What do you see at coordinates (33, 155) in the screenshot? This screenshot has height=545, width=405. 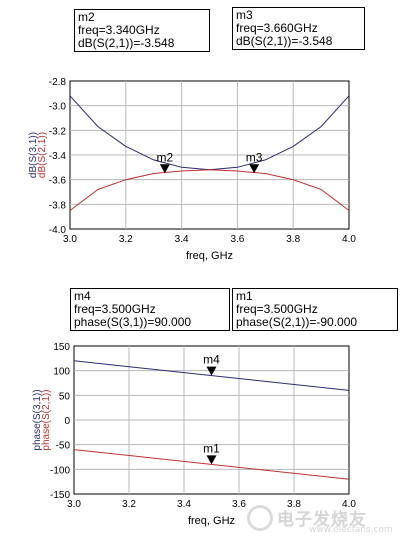 I see `y-axis-label-0-a: dB(S(3,1))` at bounding box center [33, 155].